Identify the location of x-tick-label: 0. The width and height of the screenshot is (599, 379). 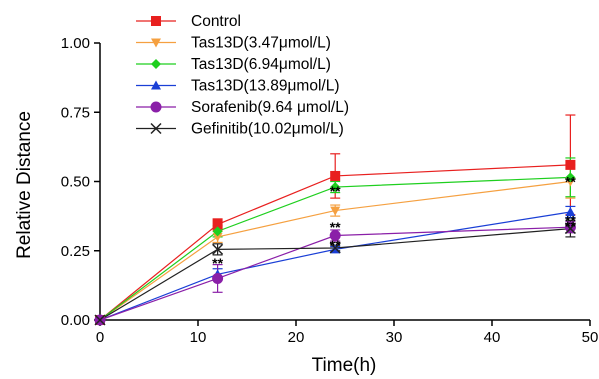
(100, 337).